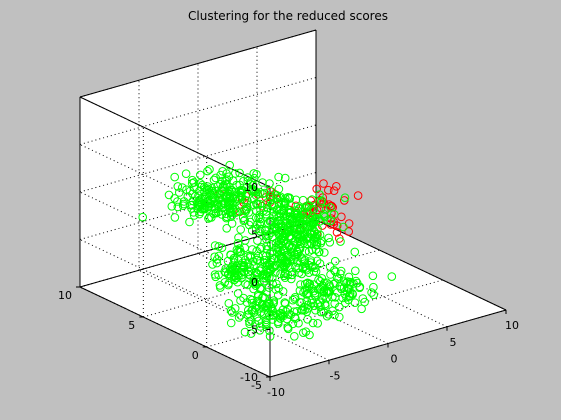  What do you see at coordinates (249, 377) in the screenshot?
I see `z-tick-label: -10` at bounding box center [249, 377].